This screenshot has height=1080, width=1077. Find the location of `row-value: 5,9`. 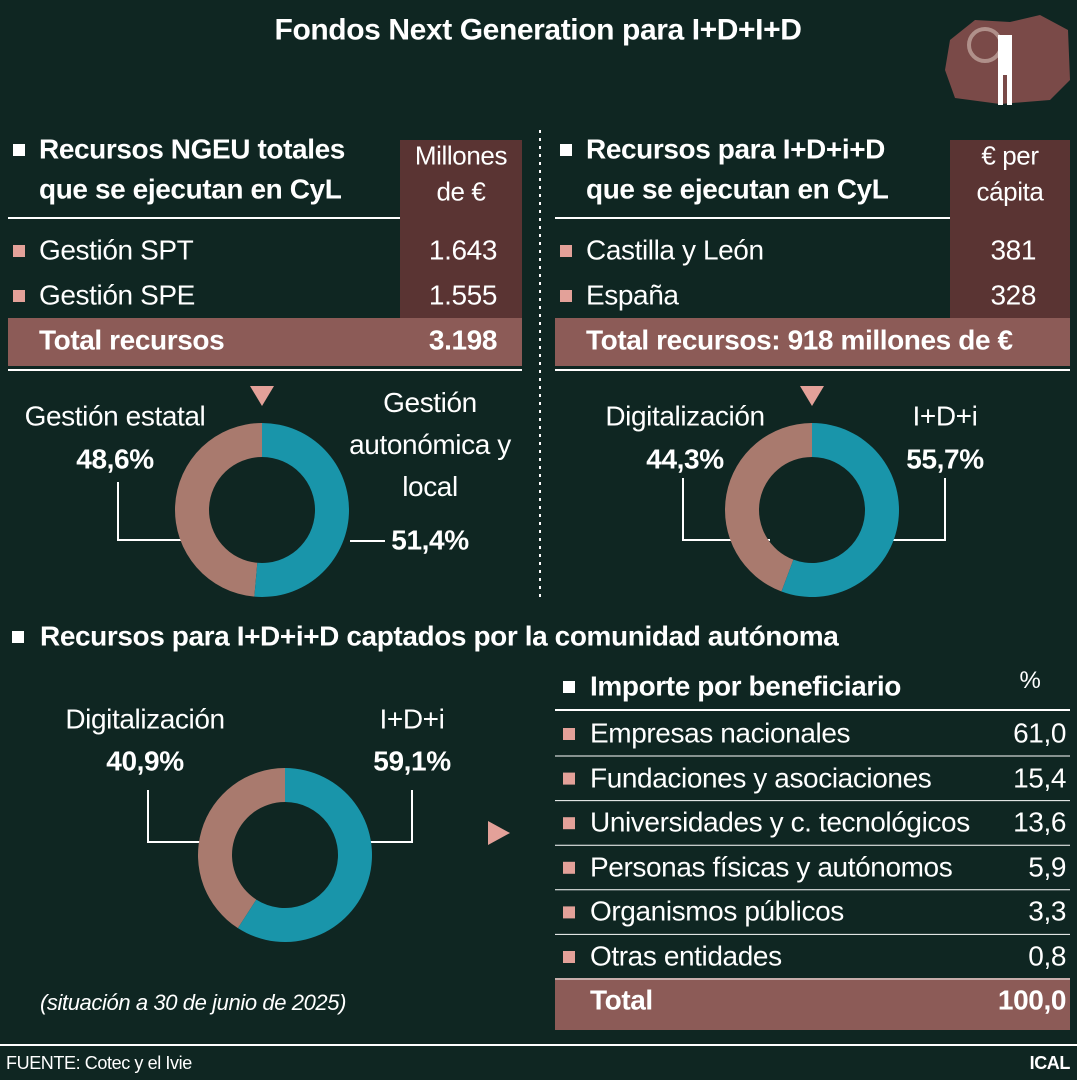

row-value: 5,9 is located at coordinates (1047, 867).